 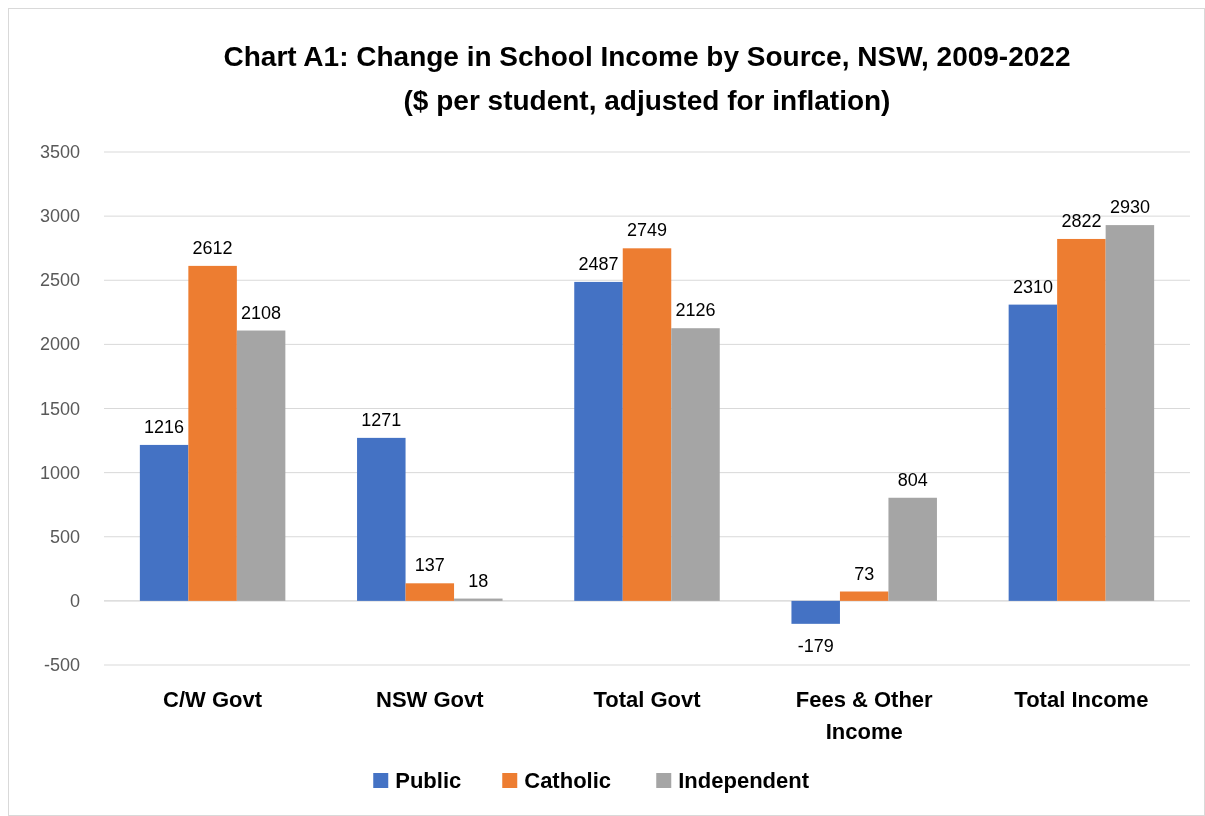 I want to click on data-label: 2930, so click(x=1129, y=207).